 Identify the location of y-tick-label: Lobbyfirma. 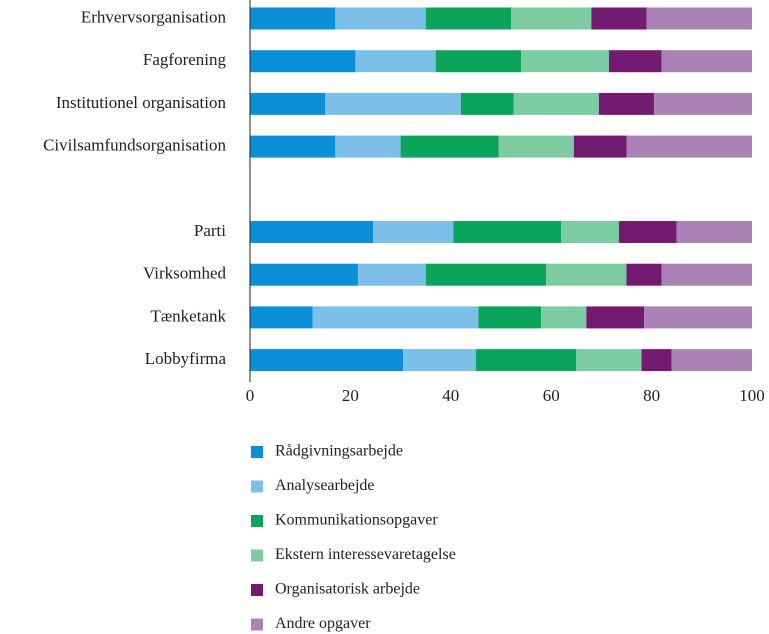
(186, 358).